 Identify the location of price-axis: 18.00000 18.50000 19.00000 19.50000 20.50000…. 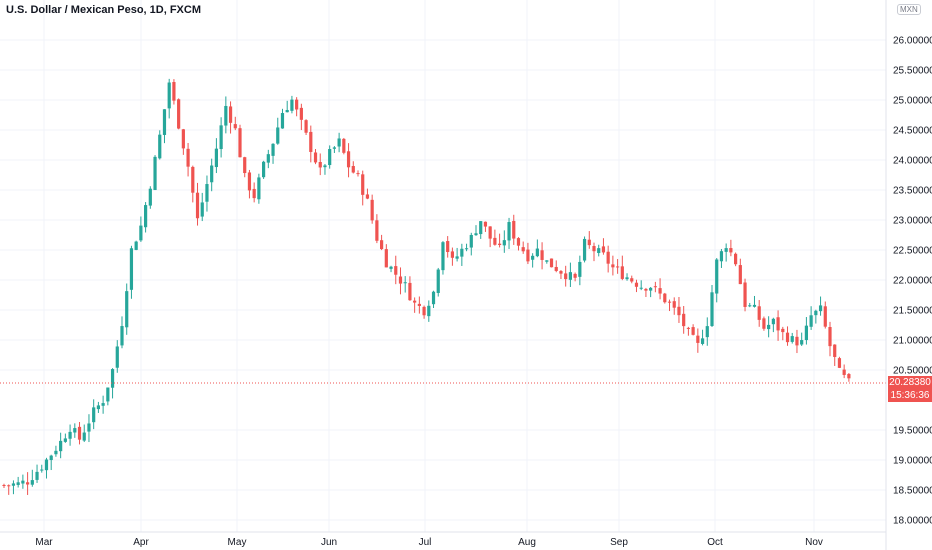
(912, 281).